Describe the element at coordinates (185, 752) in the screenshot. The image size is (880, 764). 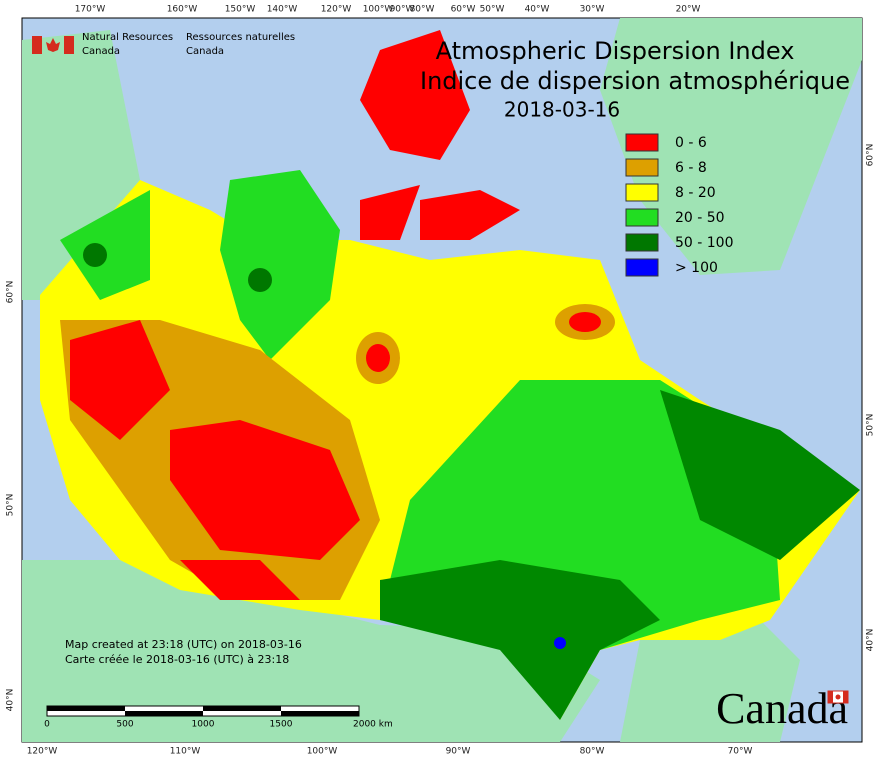
I see `lon-label: 110°W` at that location.